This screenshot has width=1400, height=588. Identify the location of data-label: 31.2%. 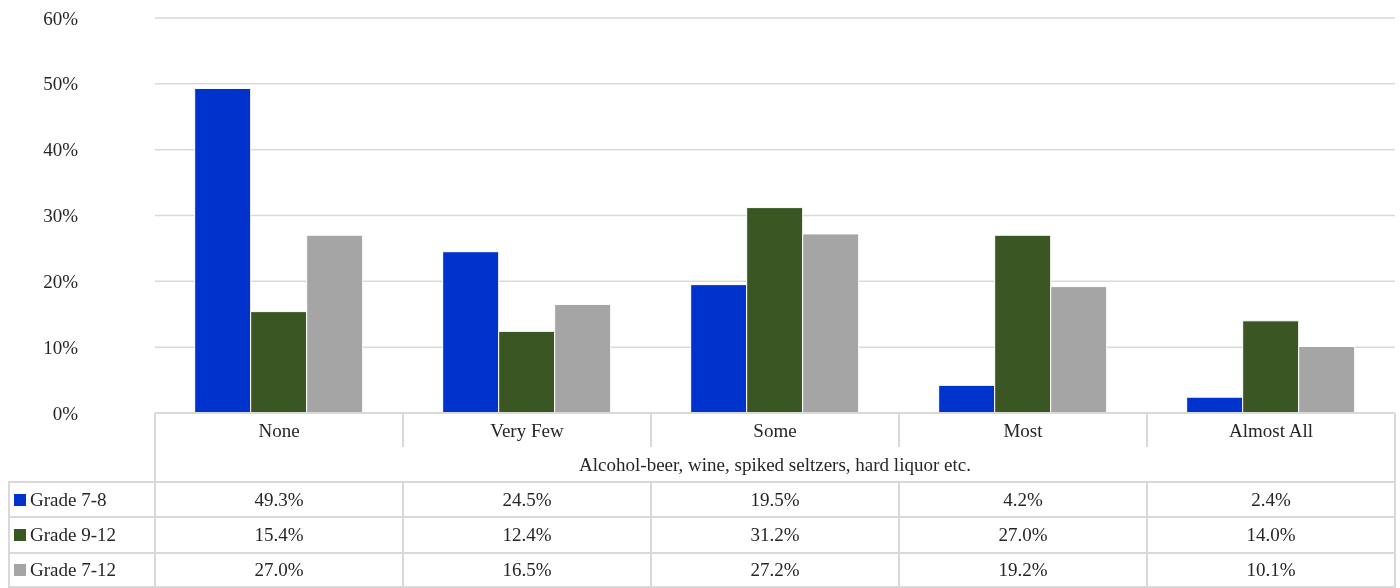
(775, 534).